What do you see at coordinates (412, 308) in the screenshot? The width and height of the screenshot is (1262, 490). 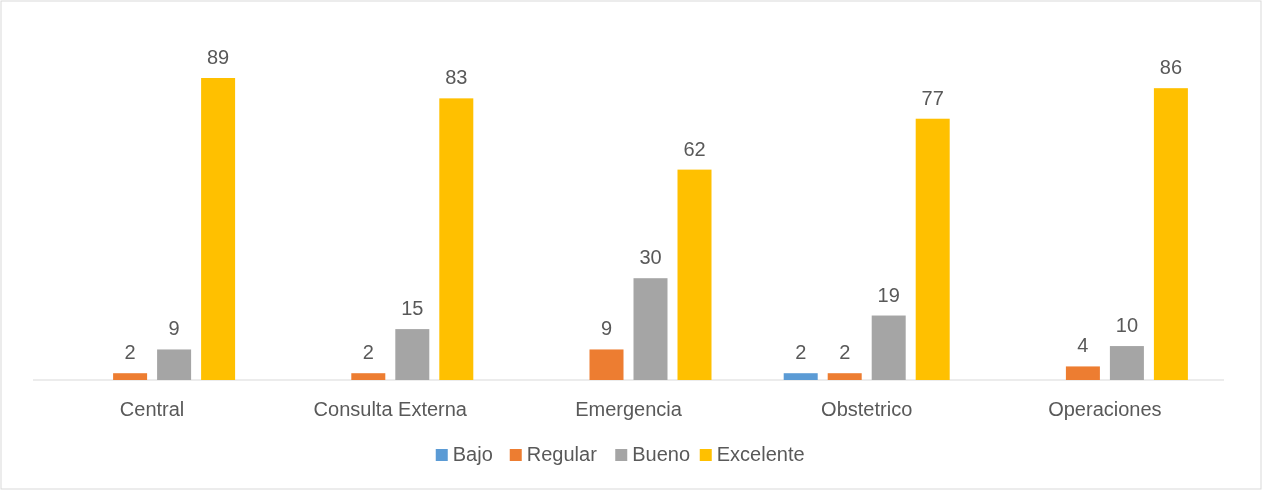 I see `data-label: 15` at bounding box center [412, 308].